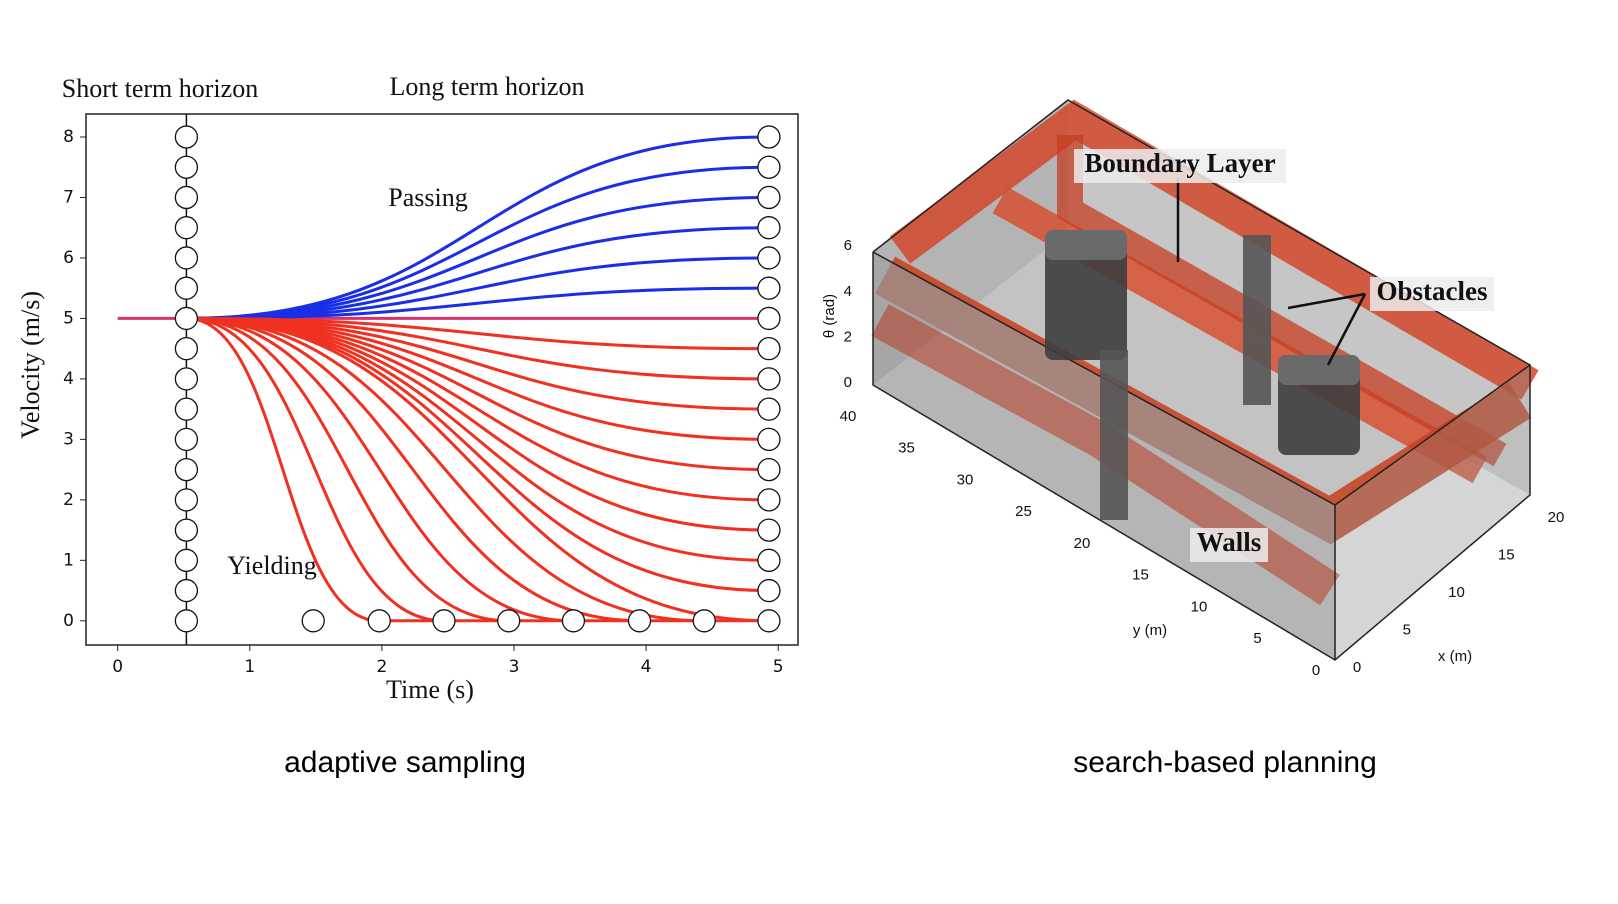  Describe the element at coordinates (1150, 630) in the screenshot. I see `y-axis-label: y (m)` at that location.